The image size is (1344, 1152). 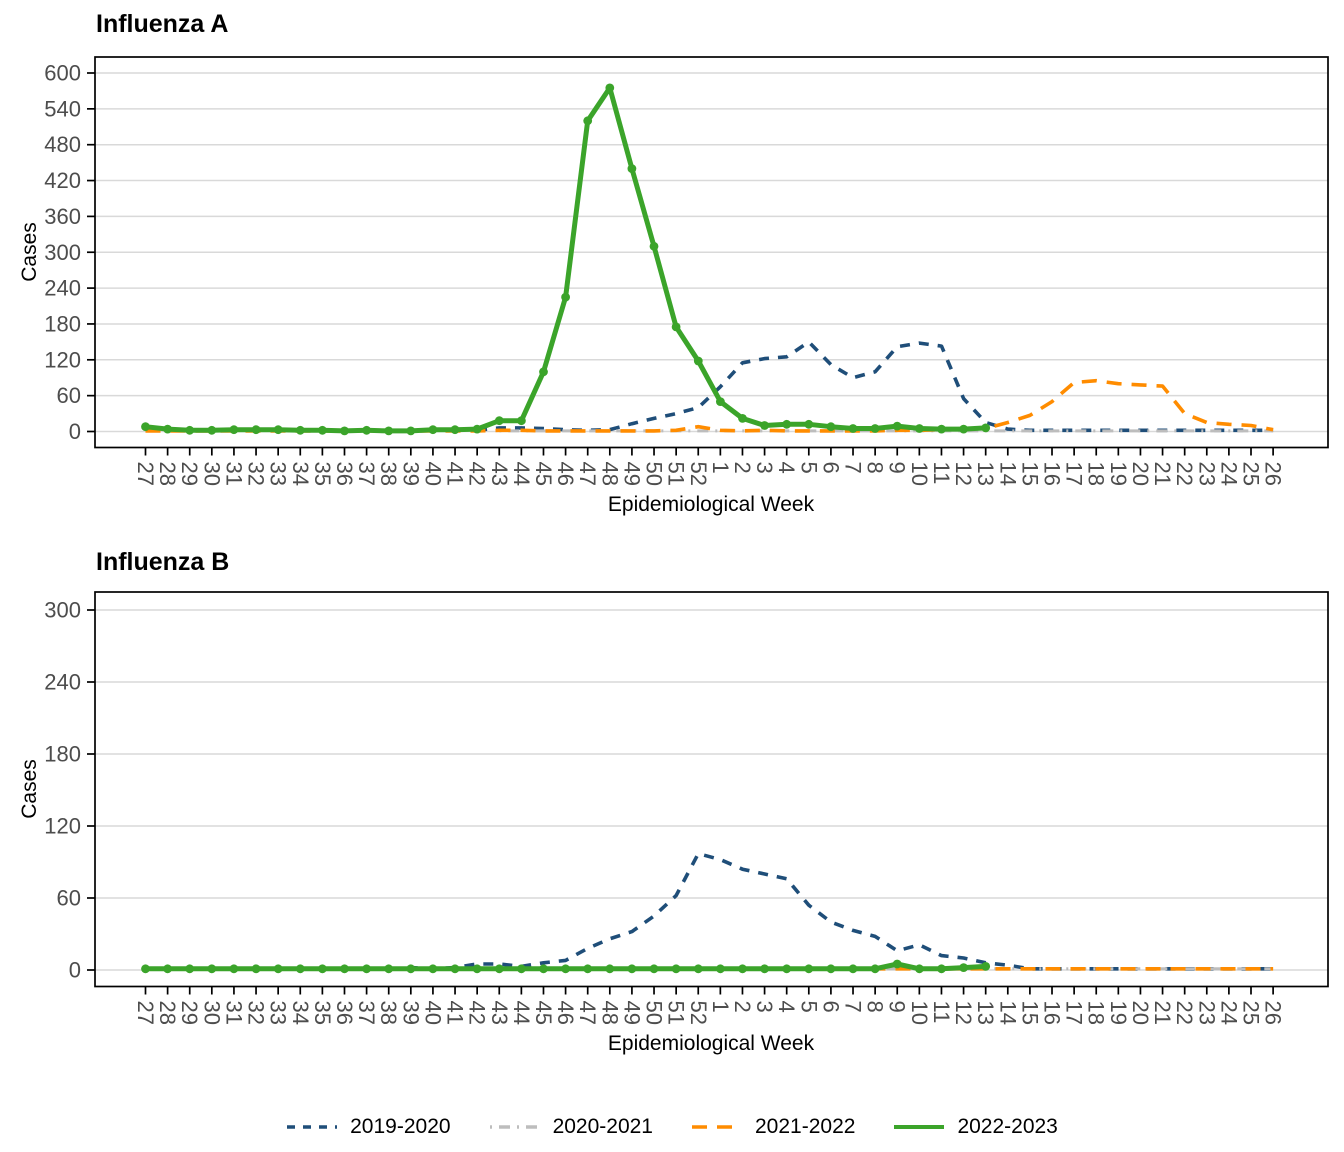 What do you see at coordinates (499, 474) in the screenshot?
I see `x-tick-label: 43` at bounding box center [499, 474].